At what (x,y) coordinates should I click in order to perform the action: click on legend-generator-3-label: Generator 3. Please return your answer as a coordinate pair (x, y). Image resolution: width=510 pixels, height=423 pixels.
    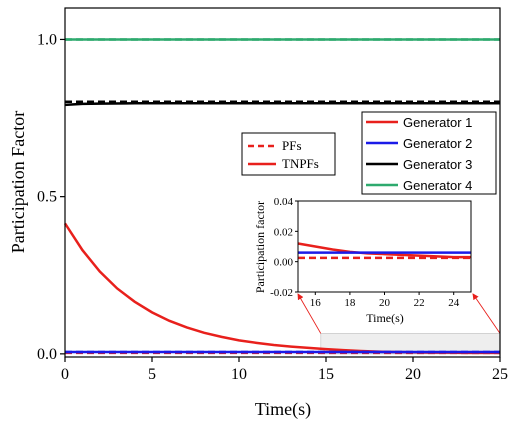
    Looking at the image, I should click on (437, 164).